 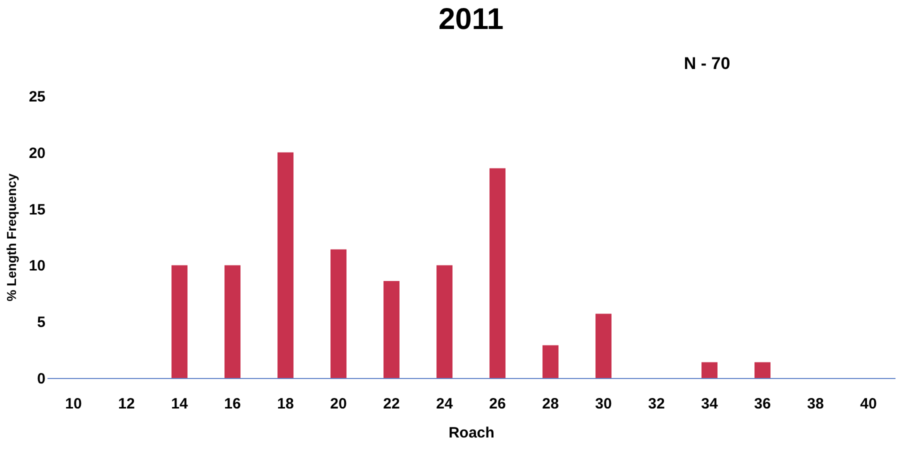 I want to click on y-tick-label: 20, so click(x=37, y=153).